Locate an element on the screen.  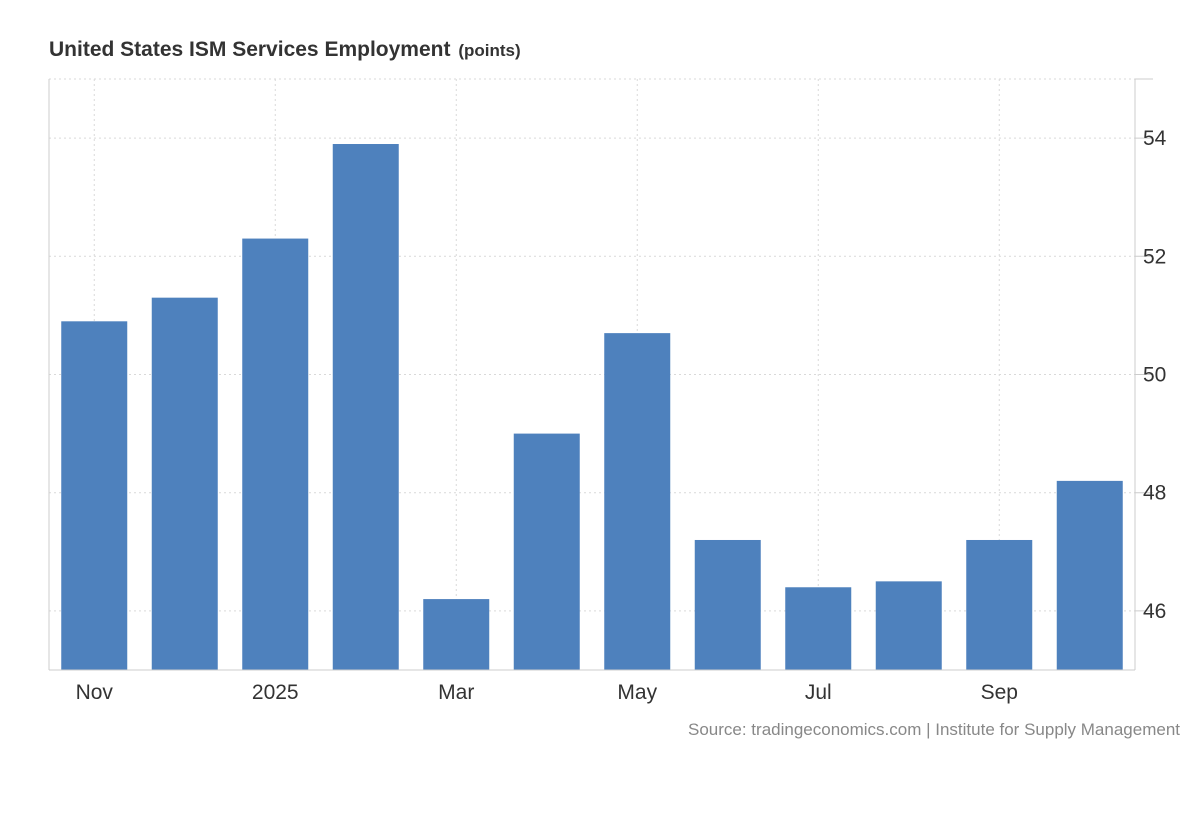
x-tick-label: Sep is located at coordinates (999, 692).